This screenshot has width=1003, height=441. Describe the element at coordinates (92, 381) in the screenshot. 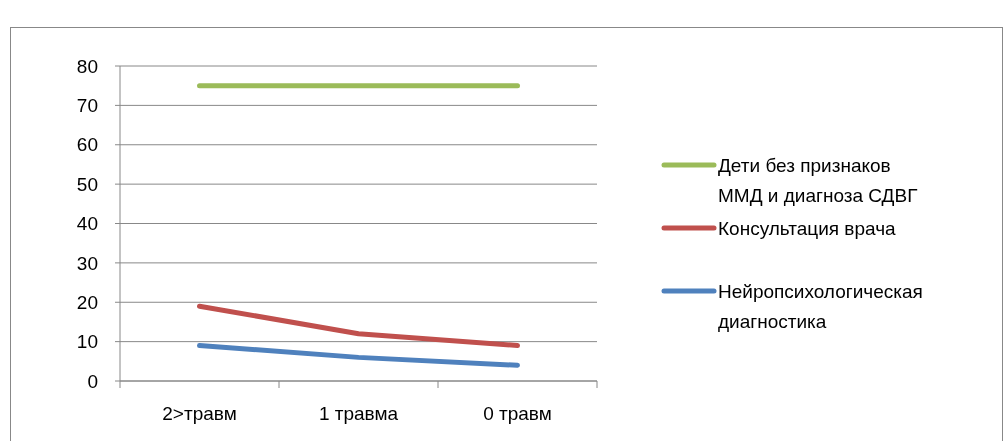

I see `y-tick-label: 0` at that location.